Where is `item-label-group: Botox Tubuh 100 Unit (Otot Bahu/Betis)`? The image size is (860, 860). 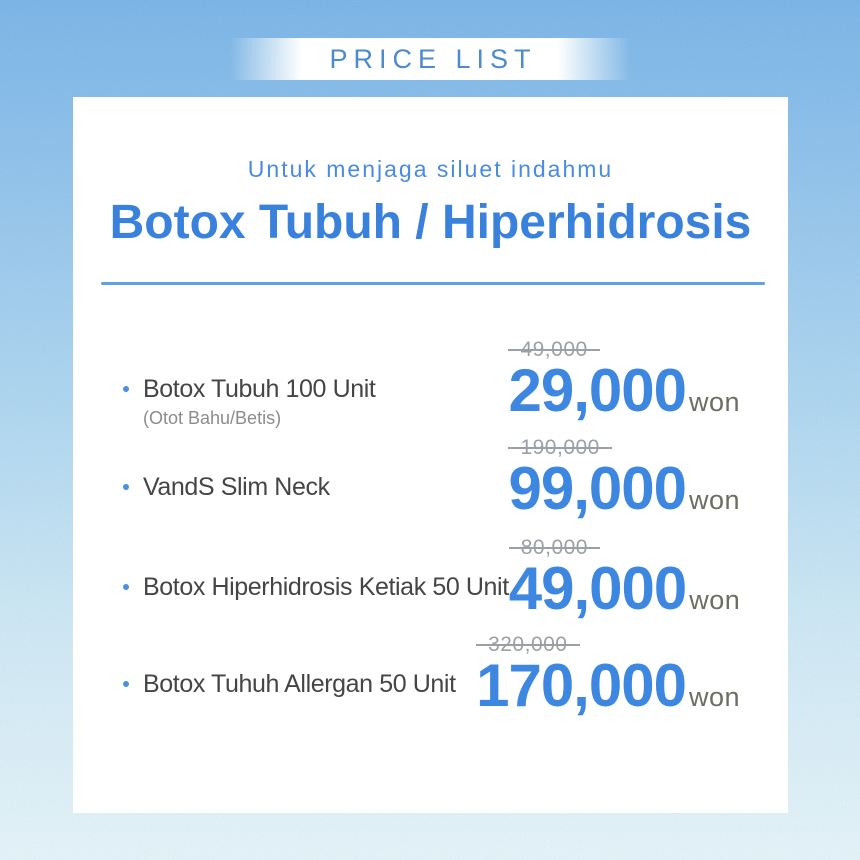
item-label-group: Botox Tubuh 100 Unit (Otot Bahu/Betis) is located at coordinates (249, 384).